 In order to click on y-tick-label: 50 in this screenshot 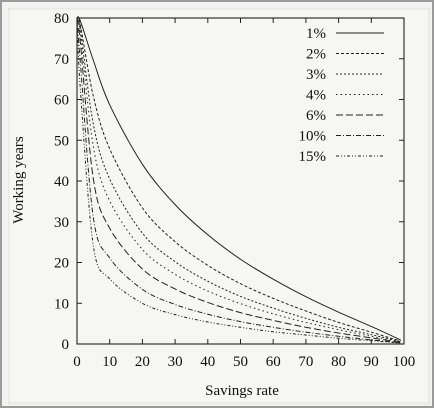, I will do `click(61, 141)`.